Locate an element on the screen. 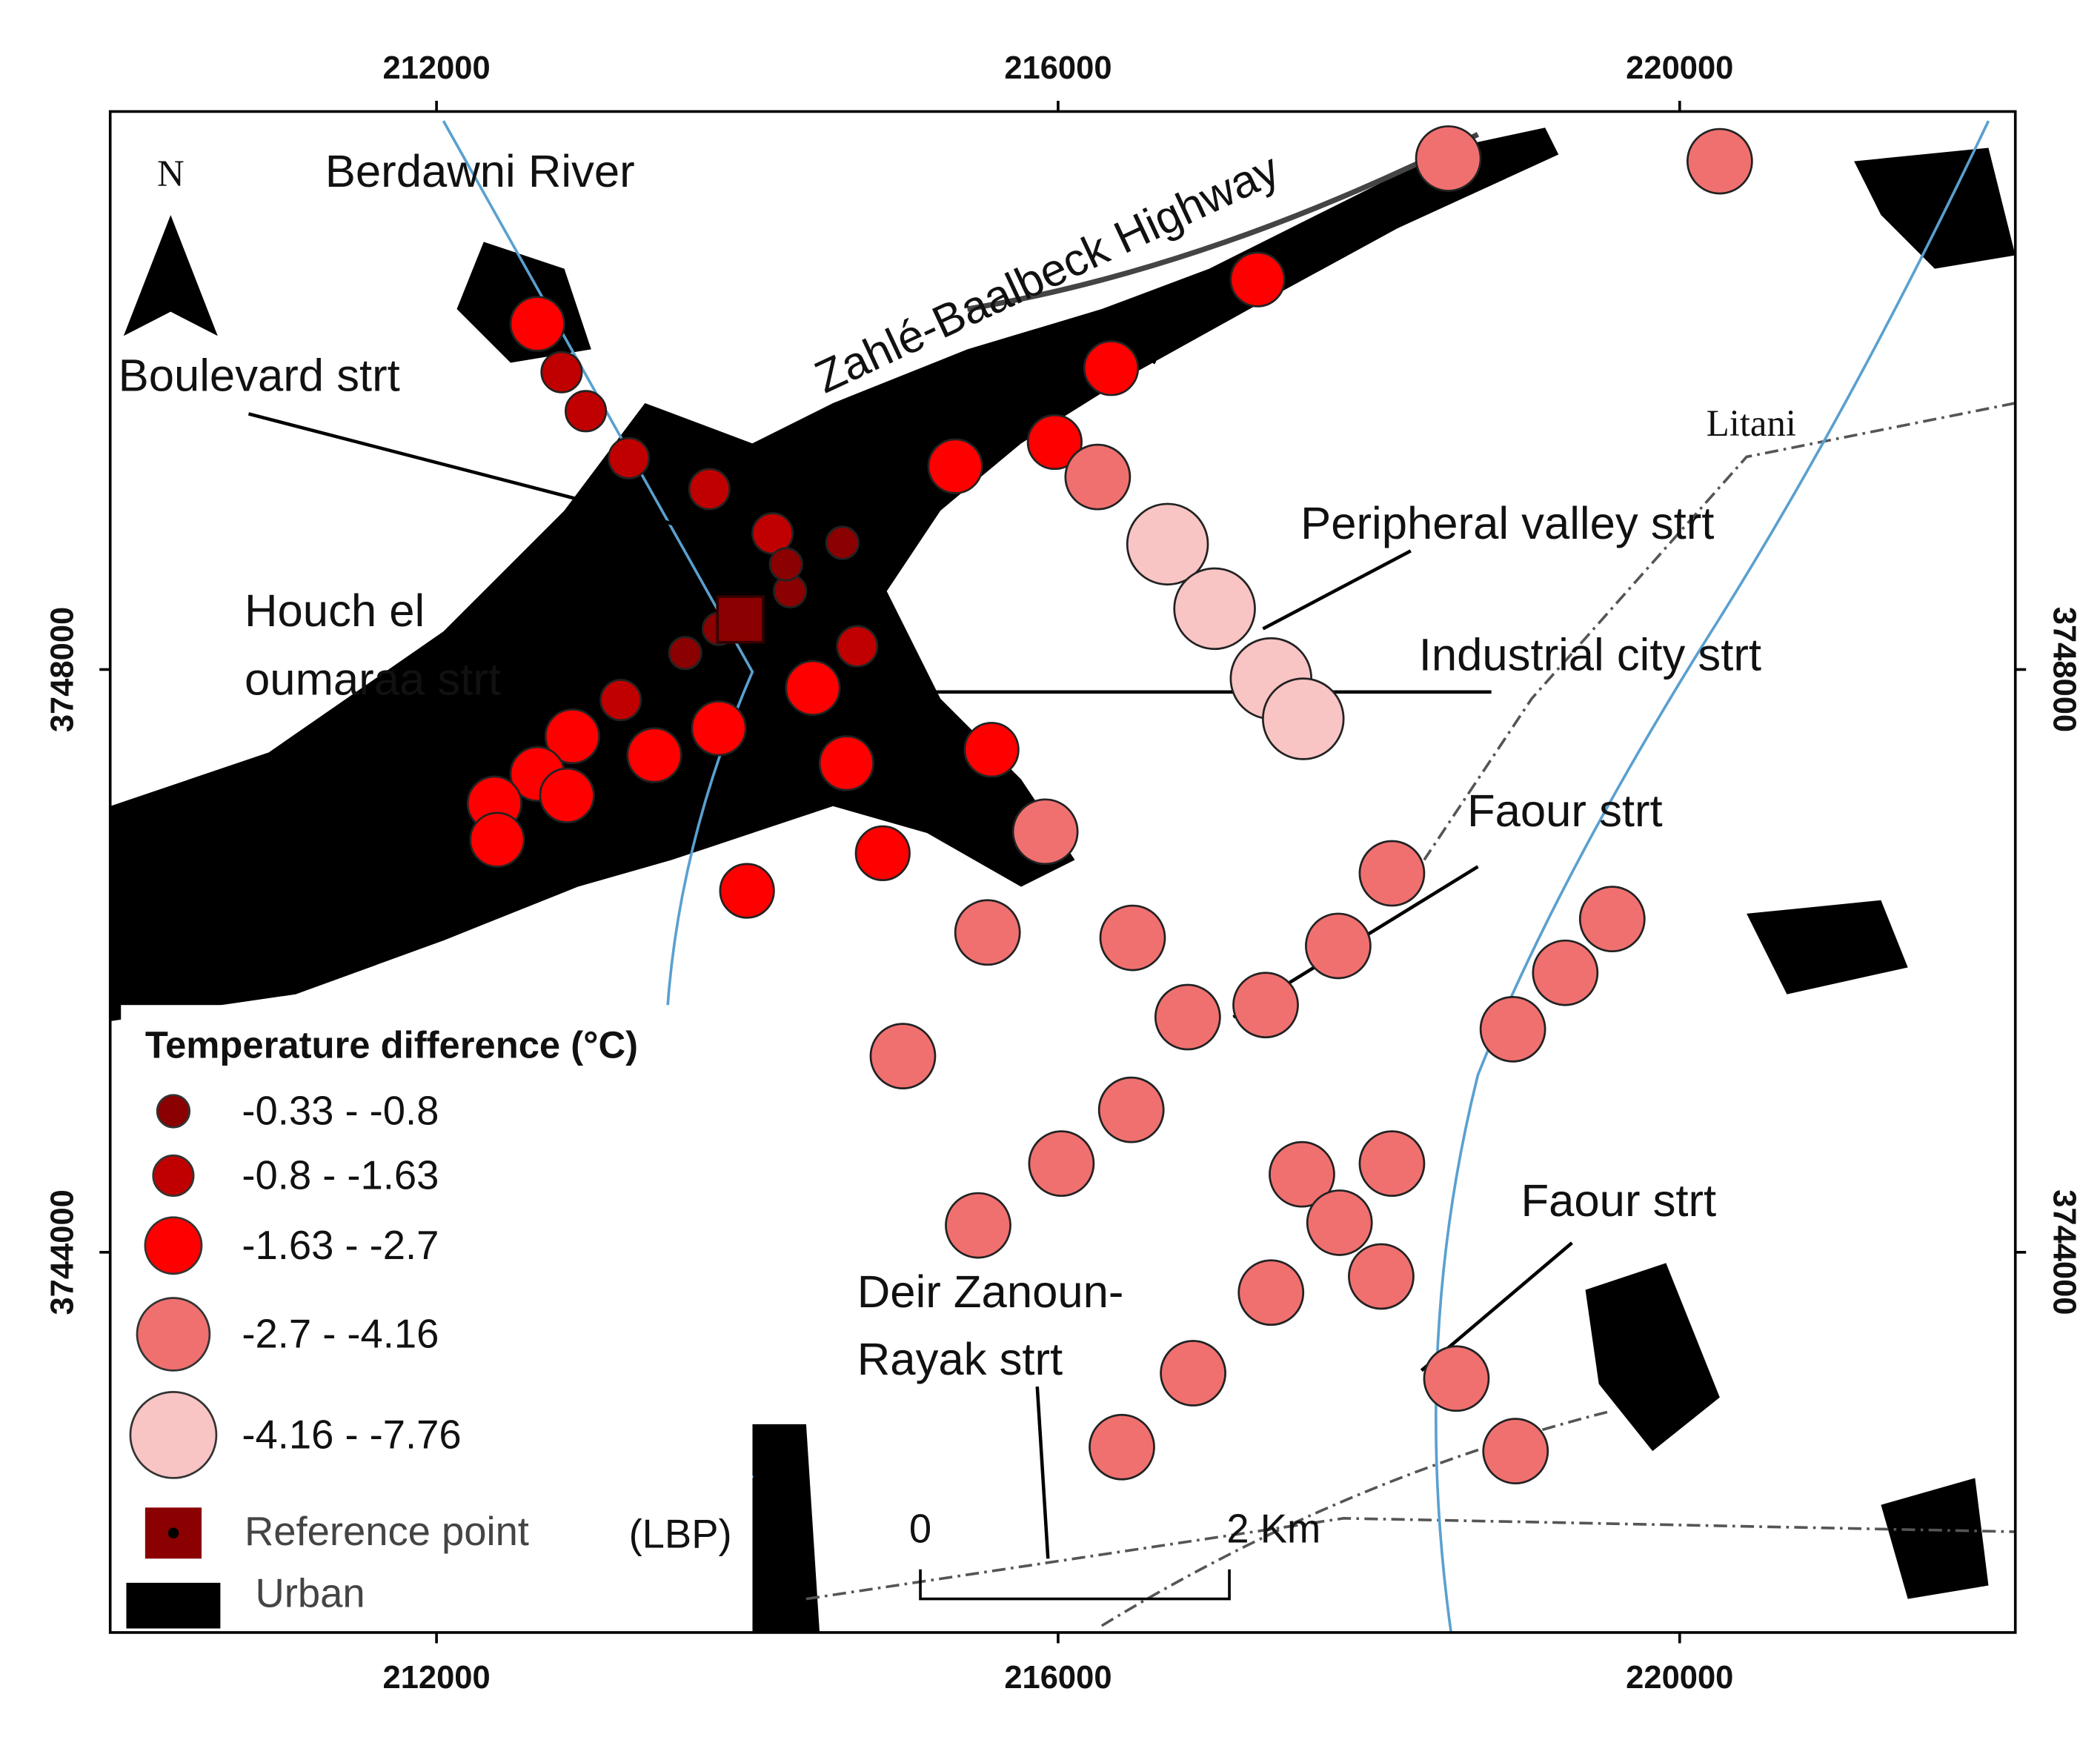 The height and width of the screenshot is (1740, 2100). legend-box is located at coordinates (437, 1319).